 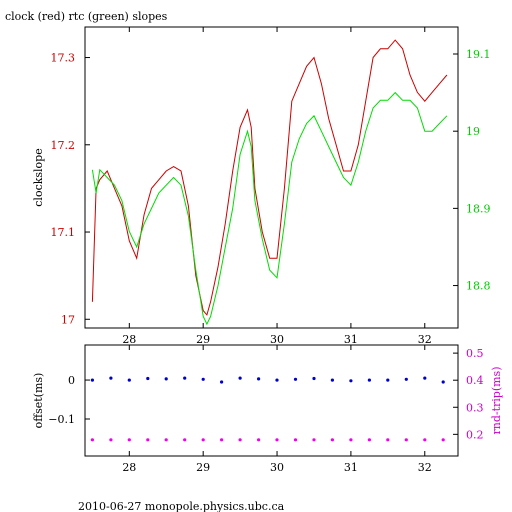 I want to click on y-tick-label: 17, so click(x=68, y=319).